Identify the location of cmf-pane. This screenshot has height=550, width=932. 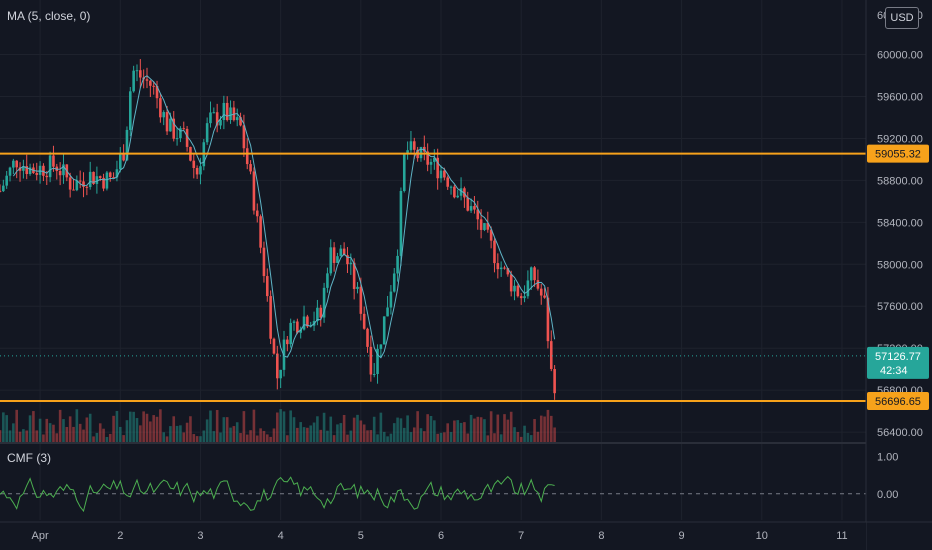
(433, 494).